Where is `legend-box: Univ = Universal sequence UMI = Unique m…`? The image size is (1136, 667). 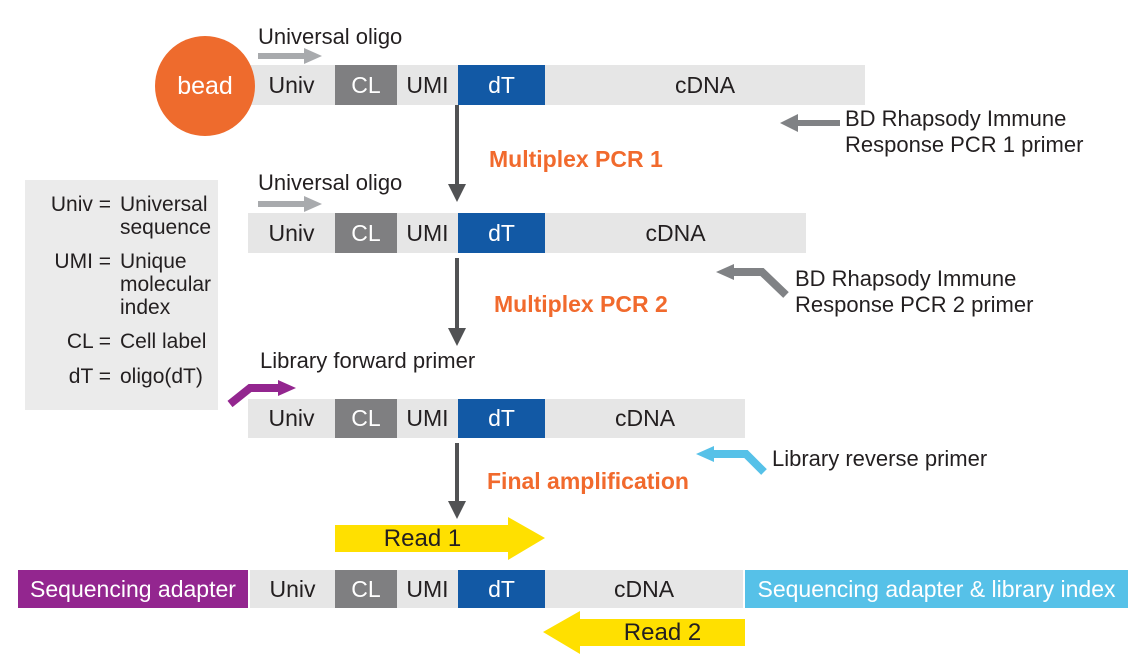
legend-box: Univ = Universal sequence UMI = Unique m… is located at coordinates (121, 295).